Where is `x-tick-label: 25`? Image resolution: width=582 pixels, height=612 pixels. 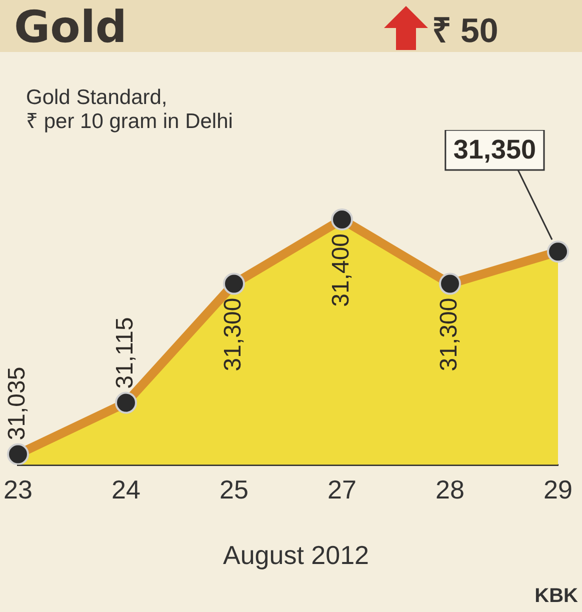
x-tick-label: 25 is located at coordinates (234, 489).